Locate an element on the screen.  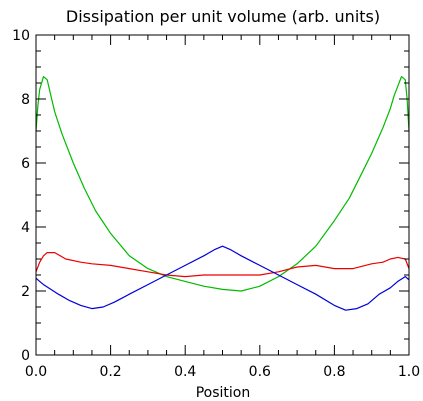
y-tick-label: 2 is located at coordinates (25, 292).